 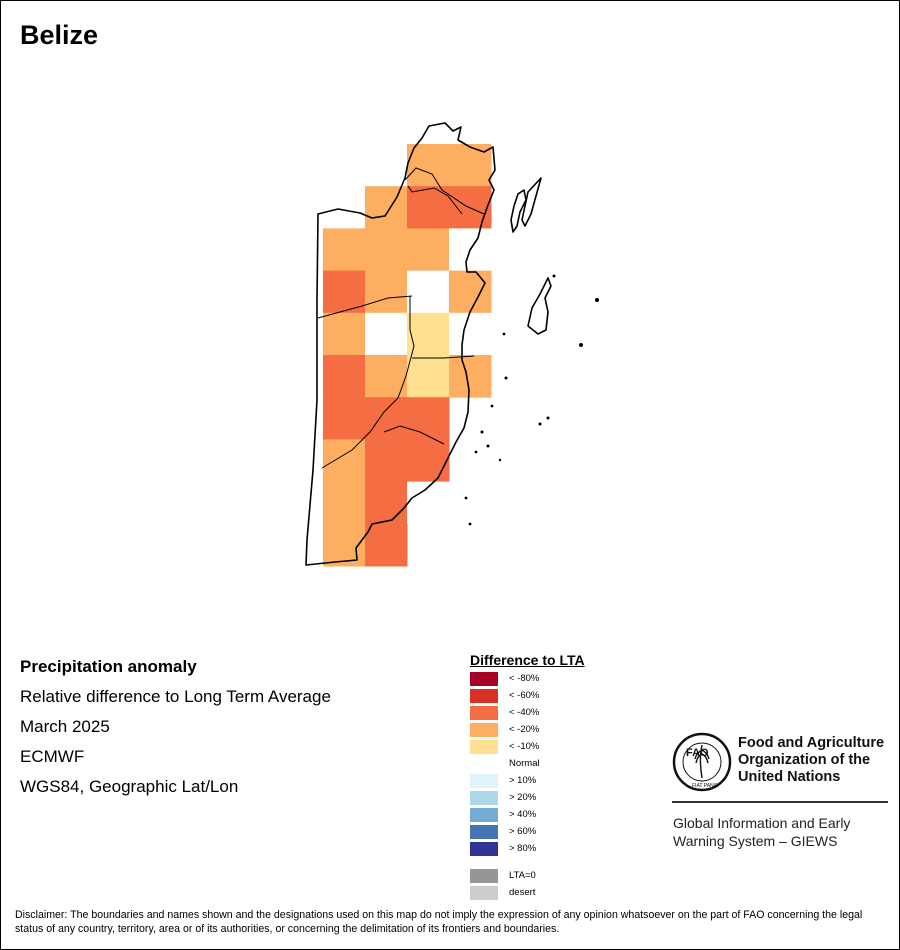 I want to click on info-period: March 2025, so click(x=65, y=726).